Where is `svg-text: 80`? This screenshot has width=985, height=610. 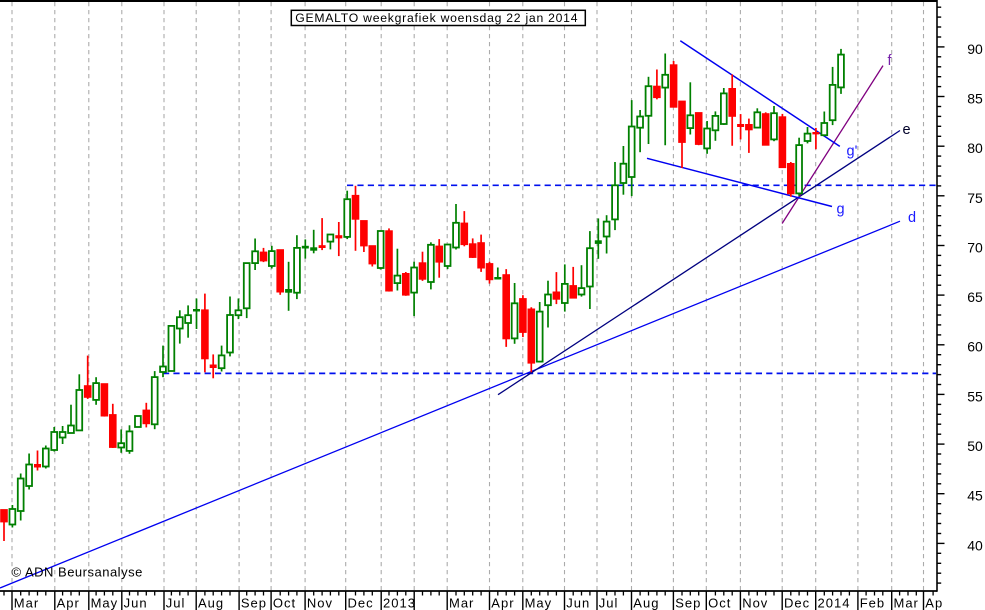 svg-text: 80 is located at coordinates (975, 148).